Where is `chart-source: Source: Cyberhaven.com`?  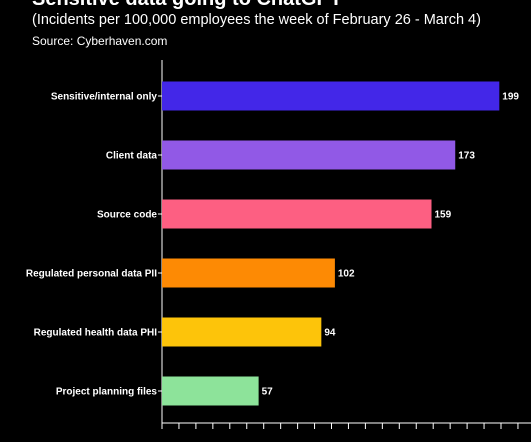 chart-source: Source: Cyberhaven.com is located at coordinates (100, 41).